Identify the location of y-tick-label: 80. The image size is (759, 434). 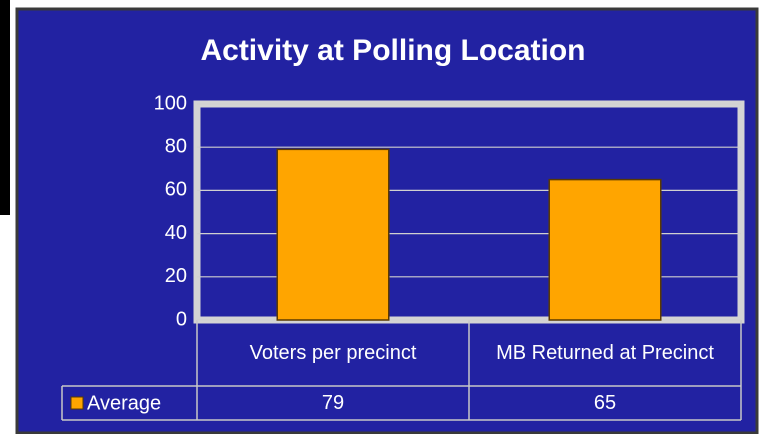
(176, 146).